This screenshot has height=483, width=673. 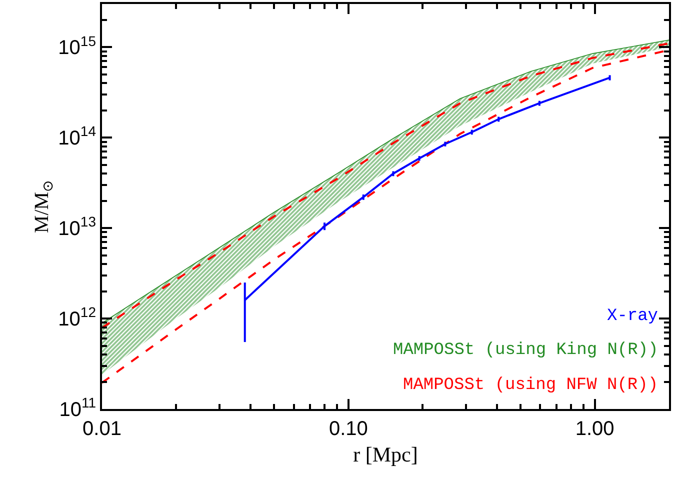 I want to click on x-tick-label: 0.10, so click(x=348, y=429).